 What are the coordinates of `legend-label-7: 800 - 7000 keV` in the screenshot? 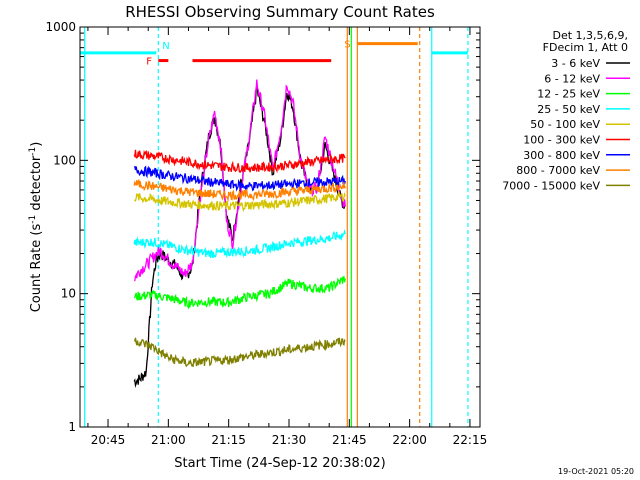 It's located at (558, 170).